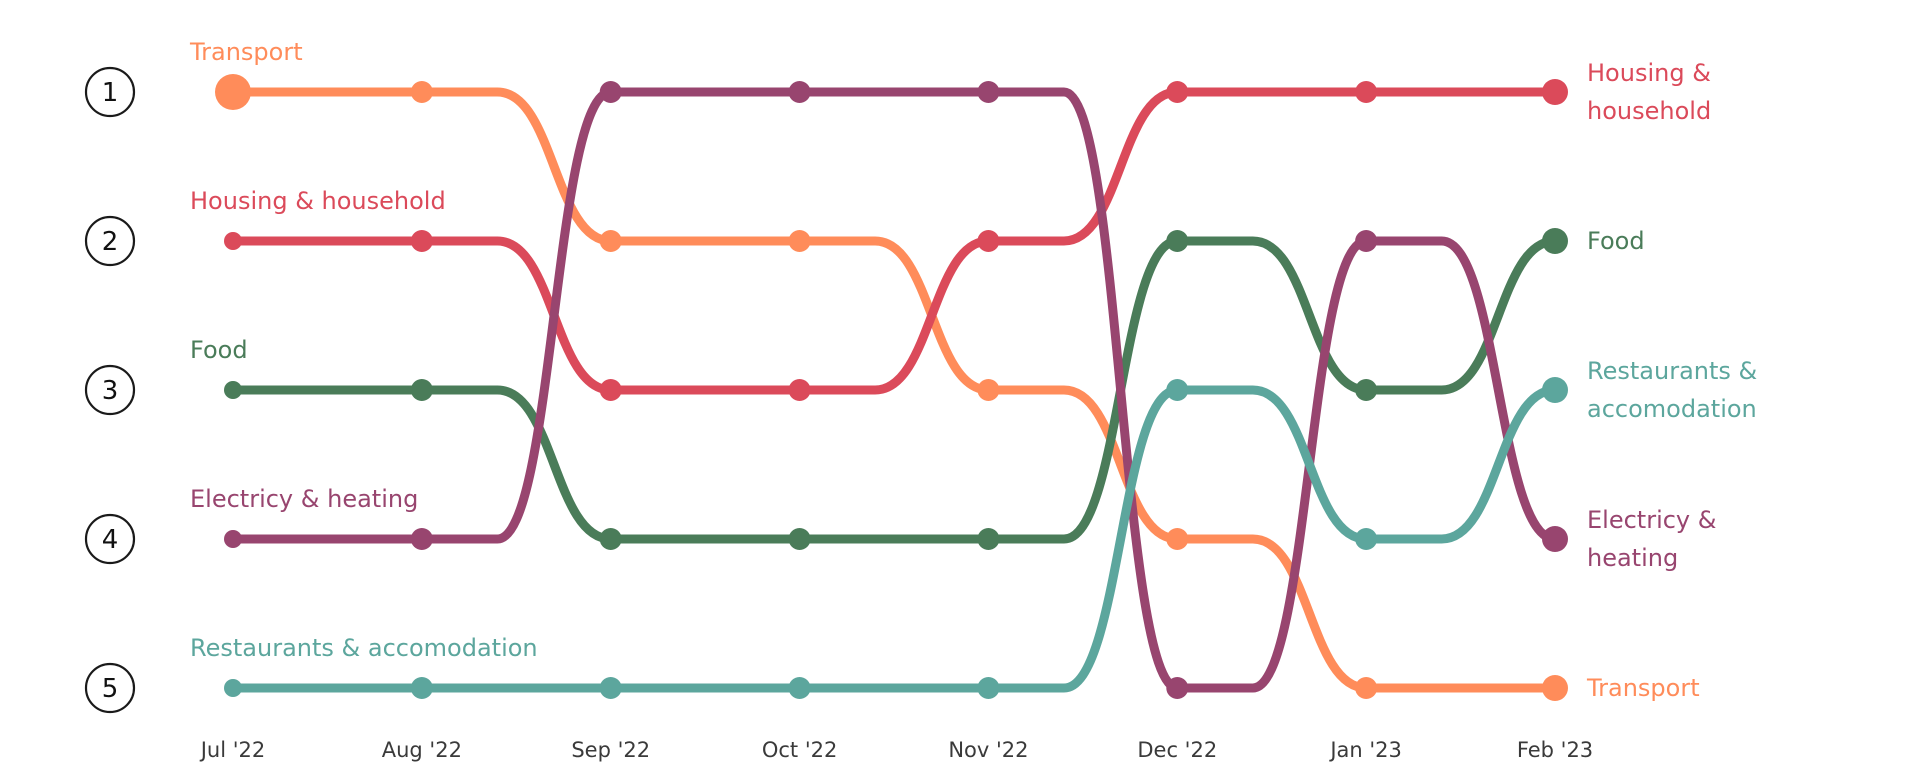 This screenshot has height=768, width=1920. I want to click on x-tick-label: Feb '23, so click(1555, 750).